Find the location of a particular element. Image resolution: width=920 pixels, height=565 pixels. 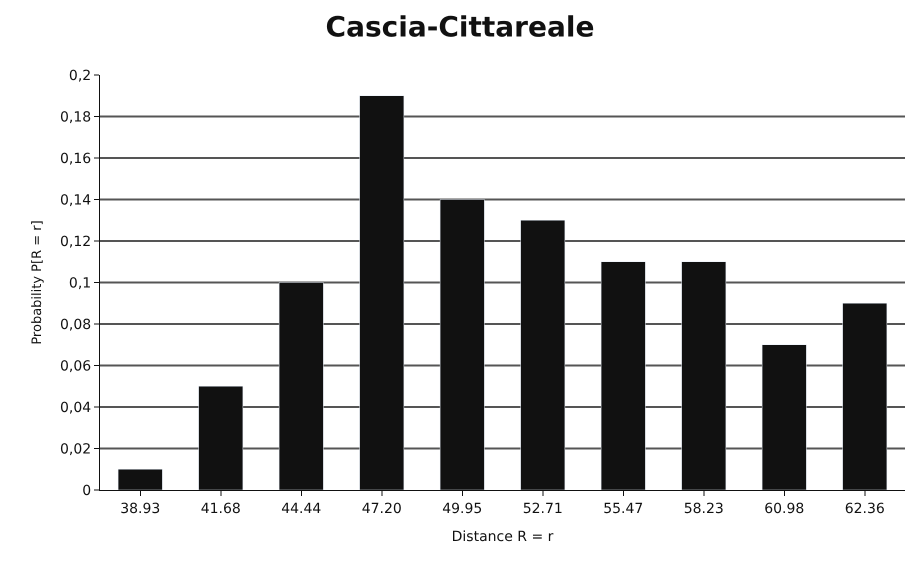

y-tick-label: 0,06 is located at coordinates (76, 366).